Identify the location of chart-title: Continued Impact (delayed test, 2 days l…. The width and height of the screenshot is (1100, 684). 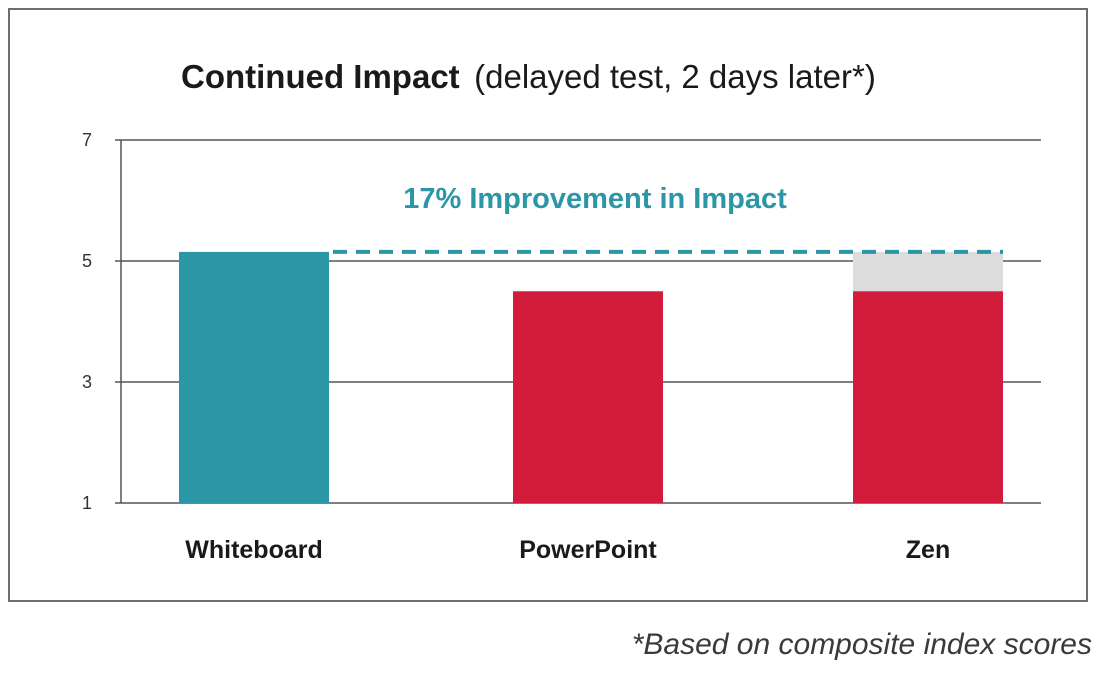
(528, 76).